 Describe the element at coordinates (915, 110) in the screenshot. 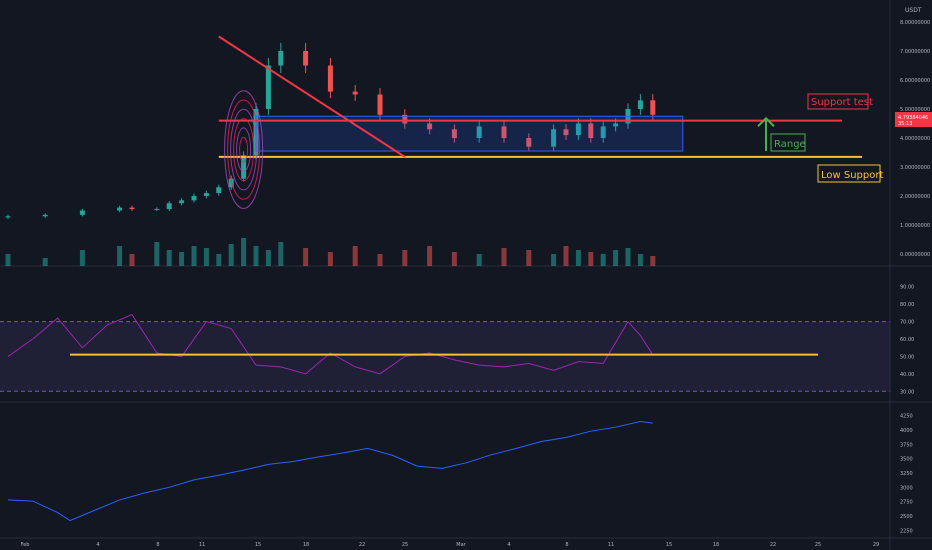

I see `price-axis-tick-label: 5.00000000` at that location.